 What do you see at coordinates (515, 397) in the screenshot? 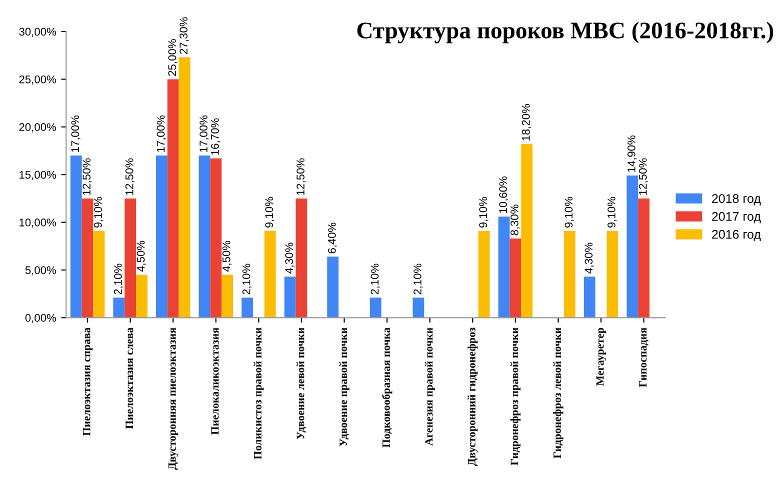
I see `x-tick-label: Гидронефроз правой почки` at bounding box center [515, 397].